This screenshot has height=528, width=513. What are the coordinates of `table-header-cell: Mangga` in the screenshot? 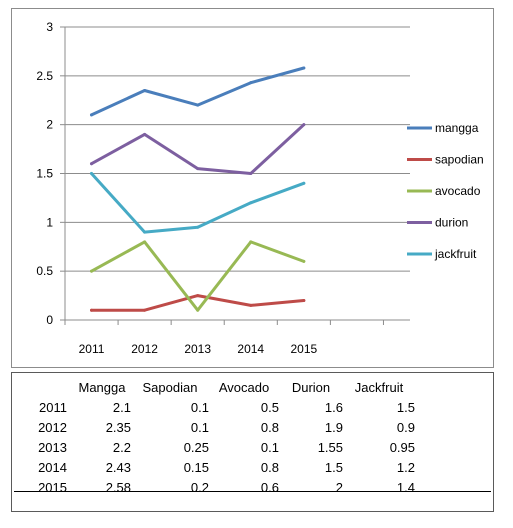 It's located at (102, 387).